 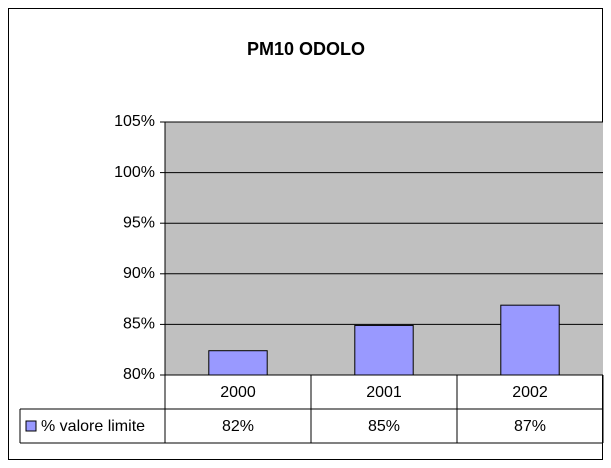 I want to click on y-tick-label: 80%, so click(x=139, y=374).